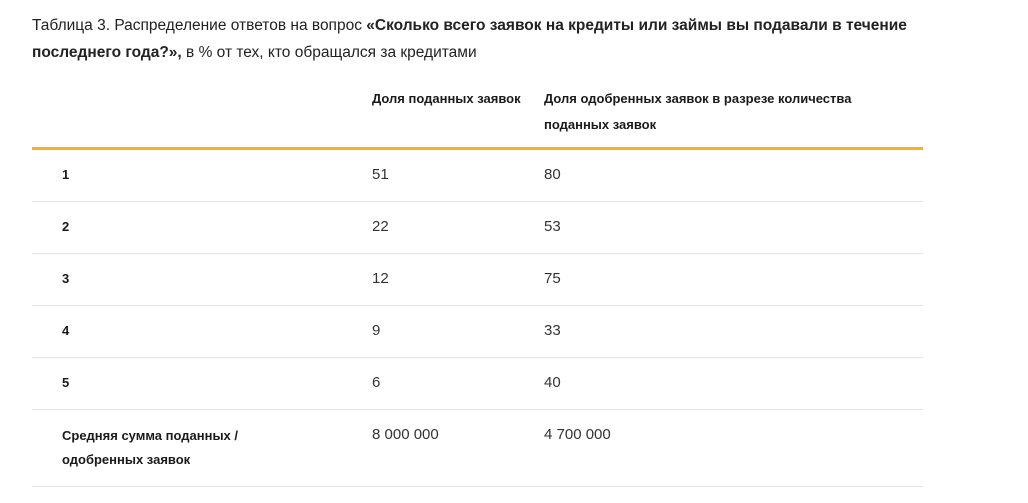  What do you see at coordinates (66, 226) in the screenshot?
I see `row-label: 2` at bounding box center [66, 226].